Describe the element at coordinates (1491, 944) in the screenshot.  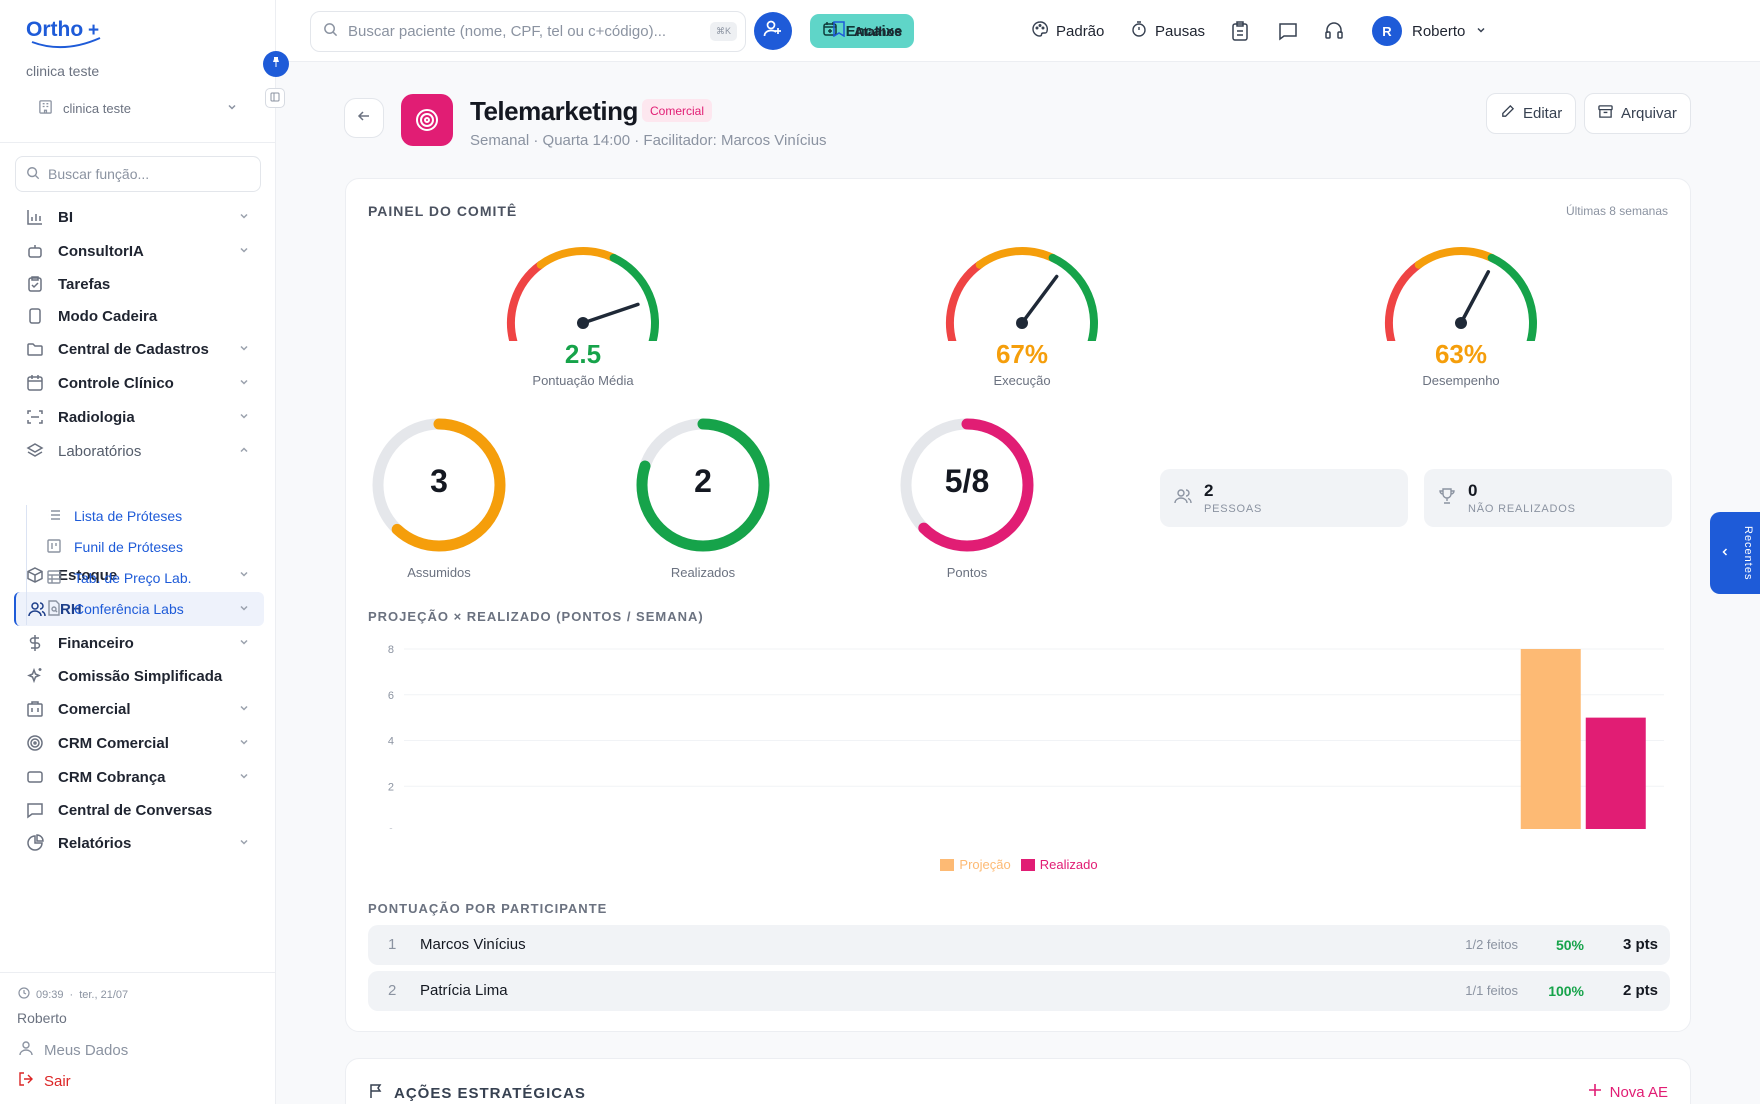
I see `participant-done: 1/2 feitos` at that location.